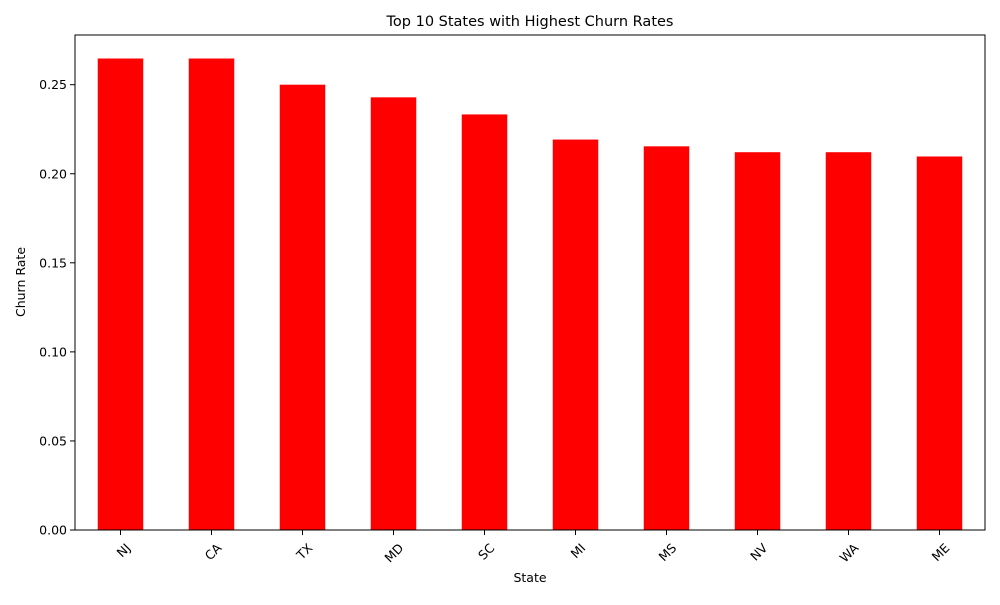 The image size is (1000, 605). What do you see at coordinates (757, 341) in the screenshot?
I see `bar-nv` at bounding box center [757, 341].